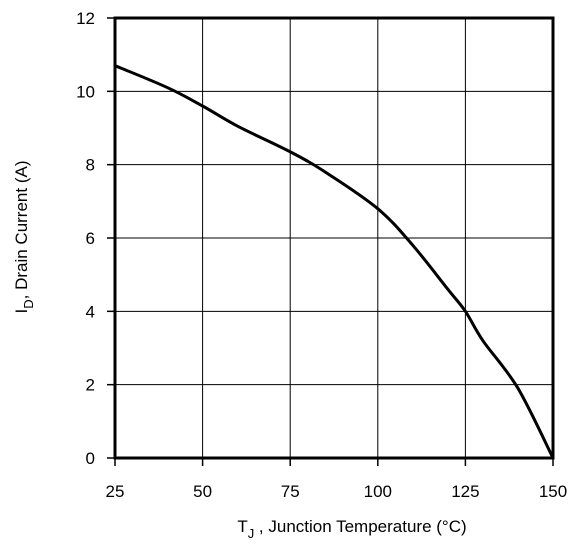  What do you see at coordinates (290, 491) in the screenshot?
I see `x-tick-label: 75` at bounding box center [290, 491].